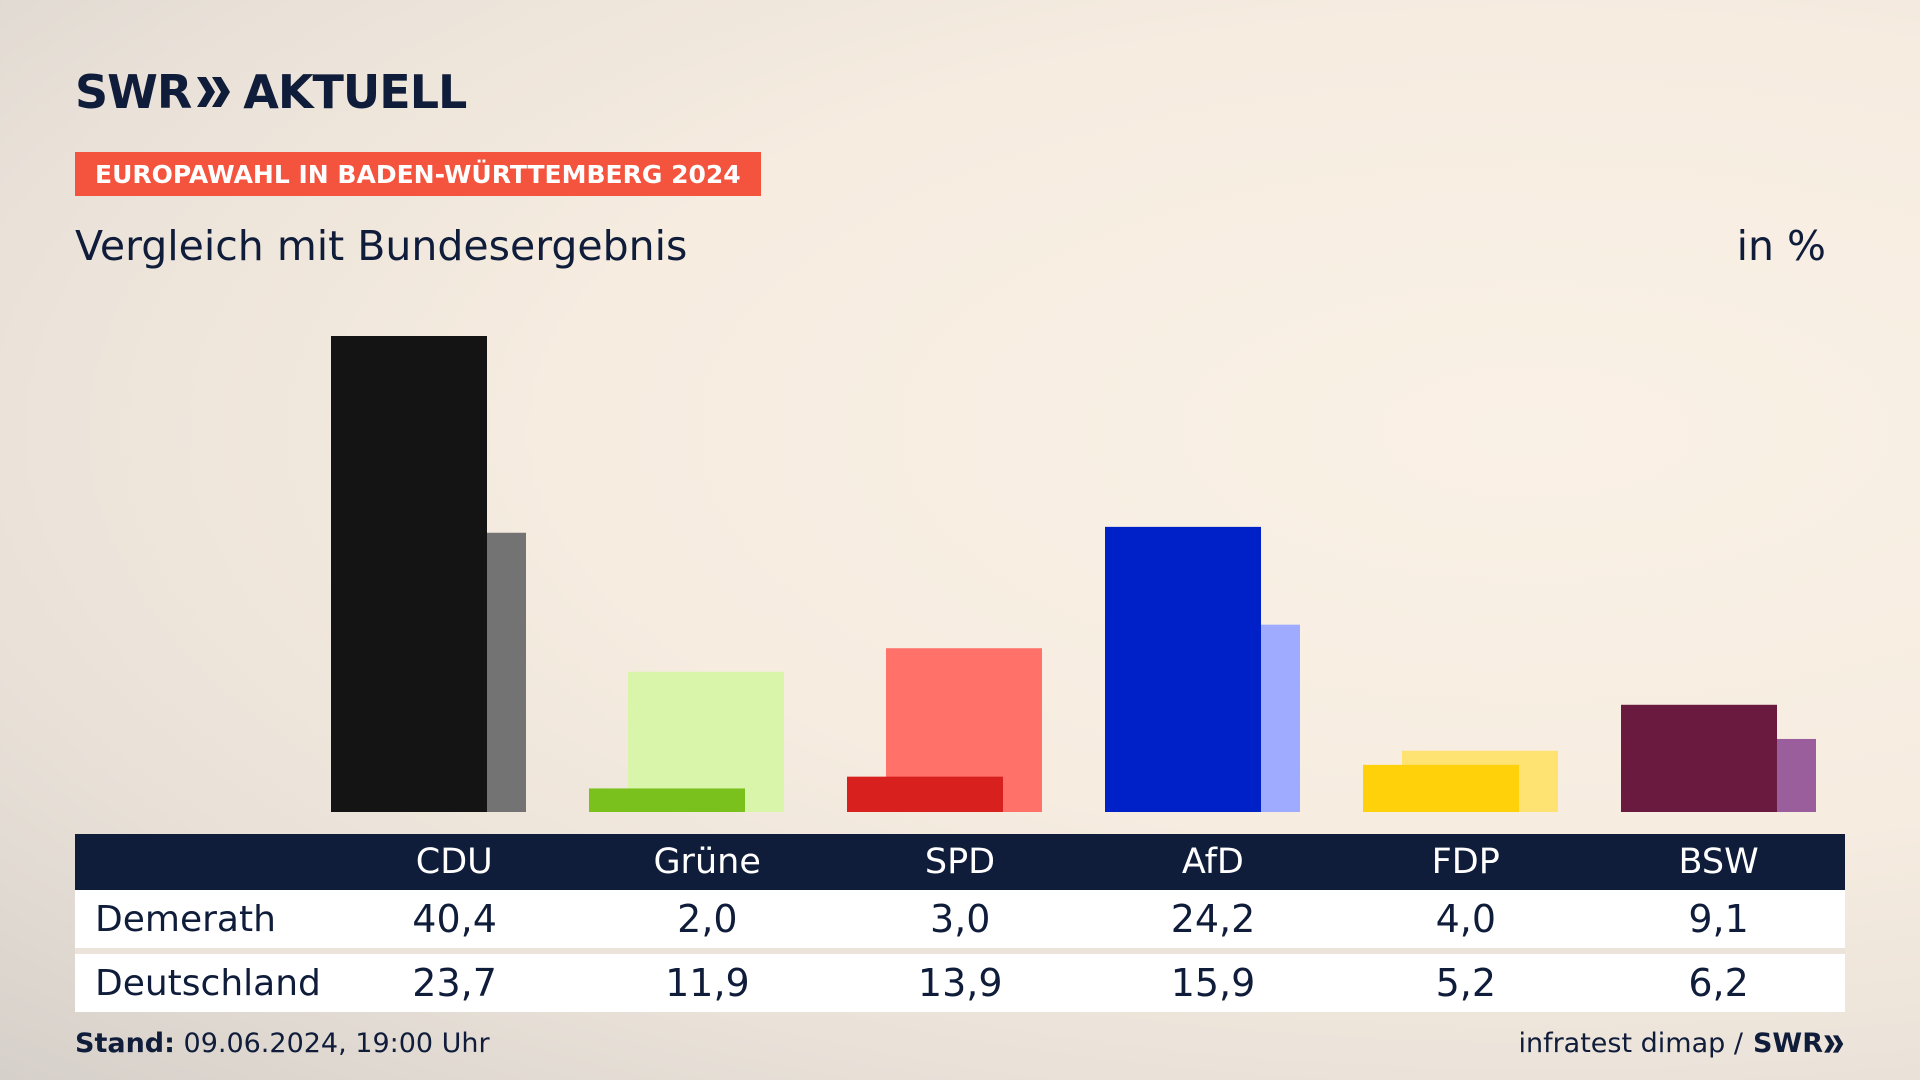 The height and width of the screenshot is (1080, 1920). What do you see at coordinates (1183, 669) in the screenshot?
I see `bar-demerath-afd` at bounding box center [1183, 669].